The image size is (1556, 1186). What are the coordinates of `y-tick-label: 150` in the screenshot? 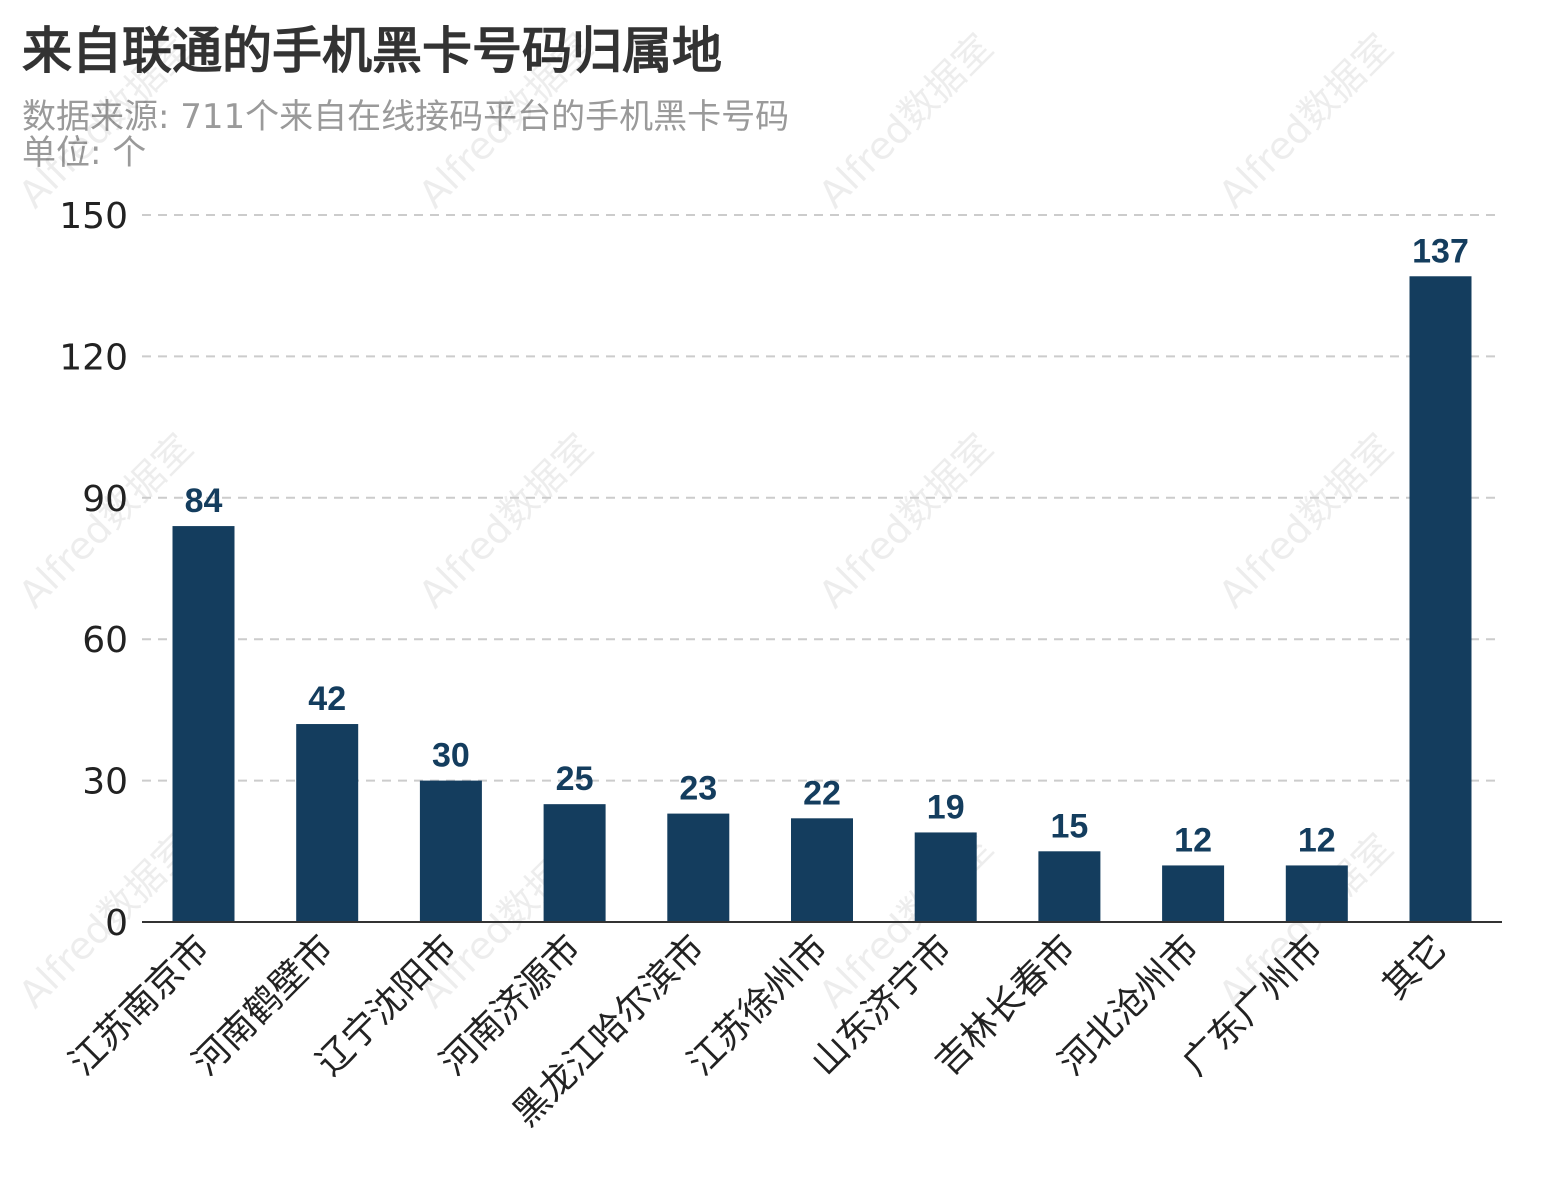 It's located at (93, 216).